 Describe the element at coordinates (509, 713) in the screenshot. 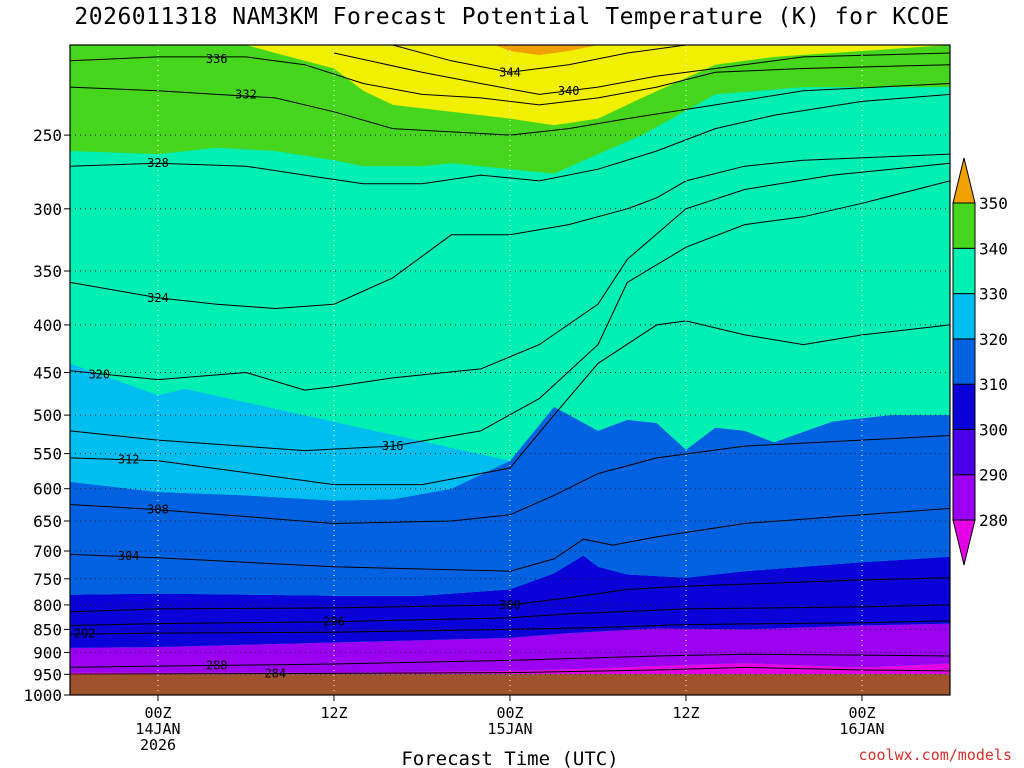

I see `x-tick-label-24-0: 00Z` at that location.